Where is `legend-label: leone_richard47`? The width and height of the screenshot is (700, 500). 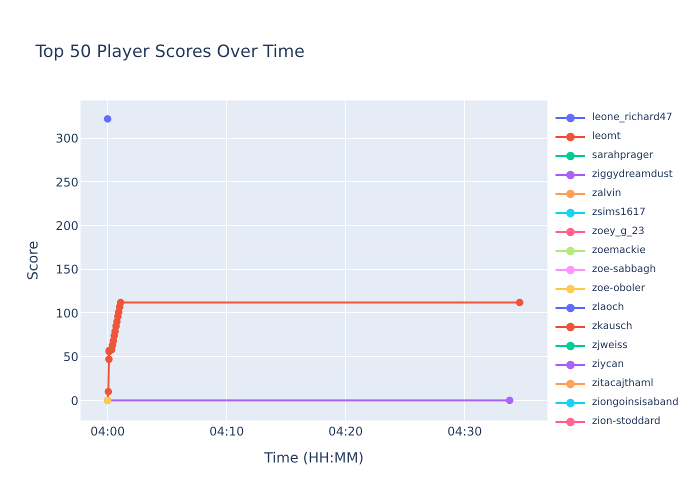 legend-label: leone_richard47 is located at coordinates (632, 118).